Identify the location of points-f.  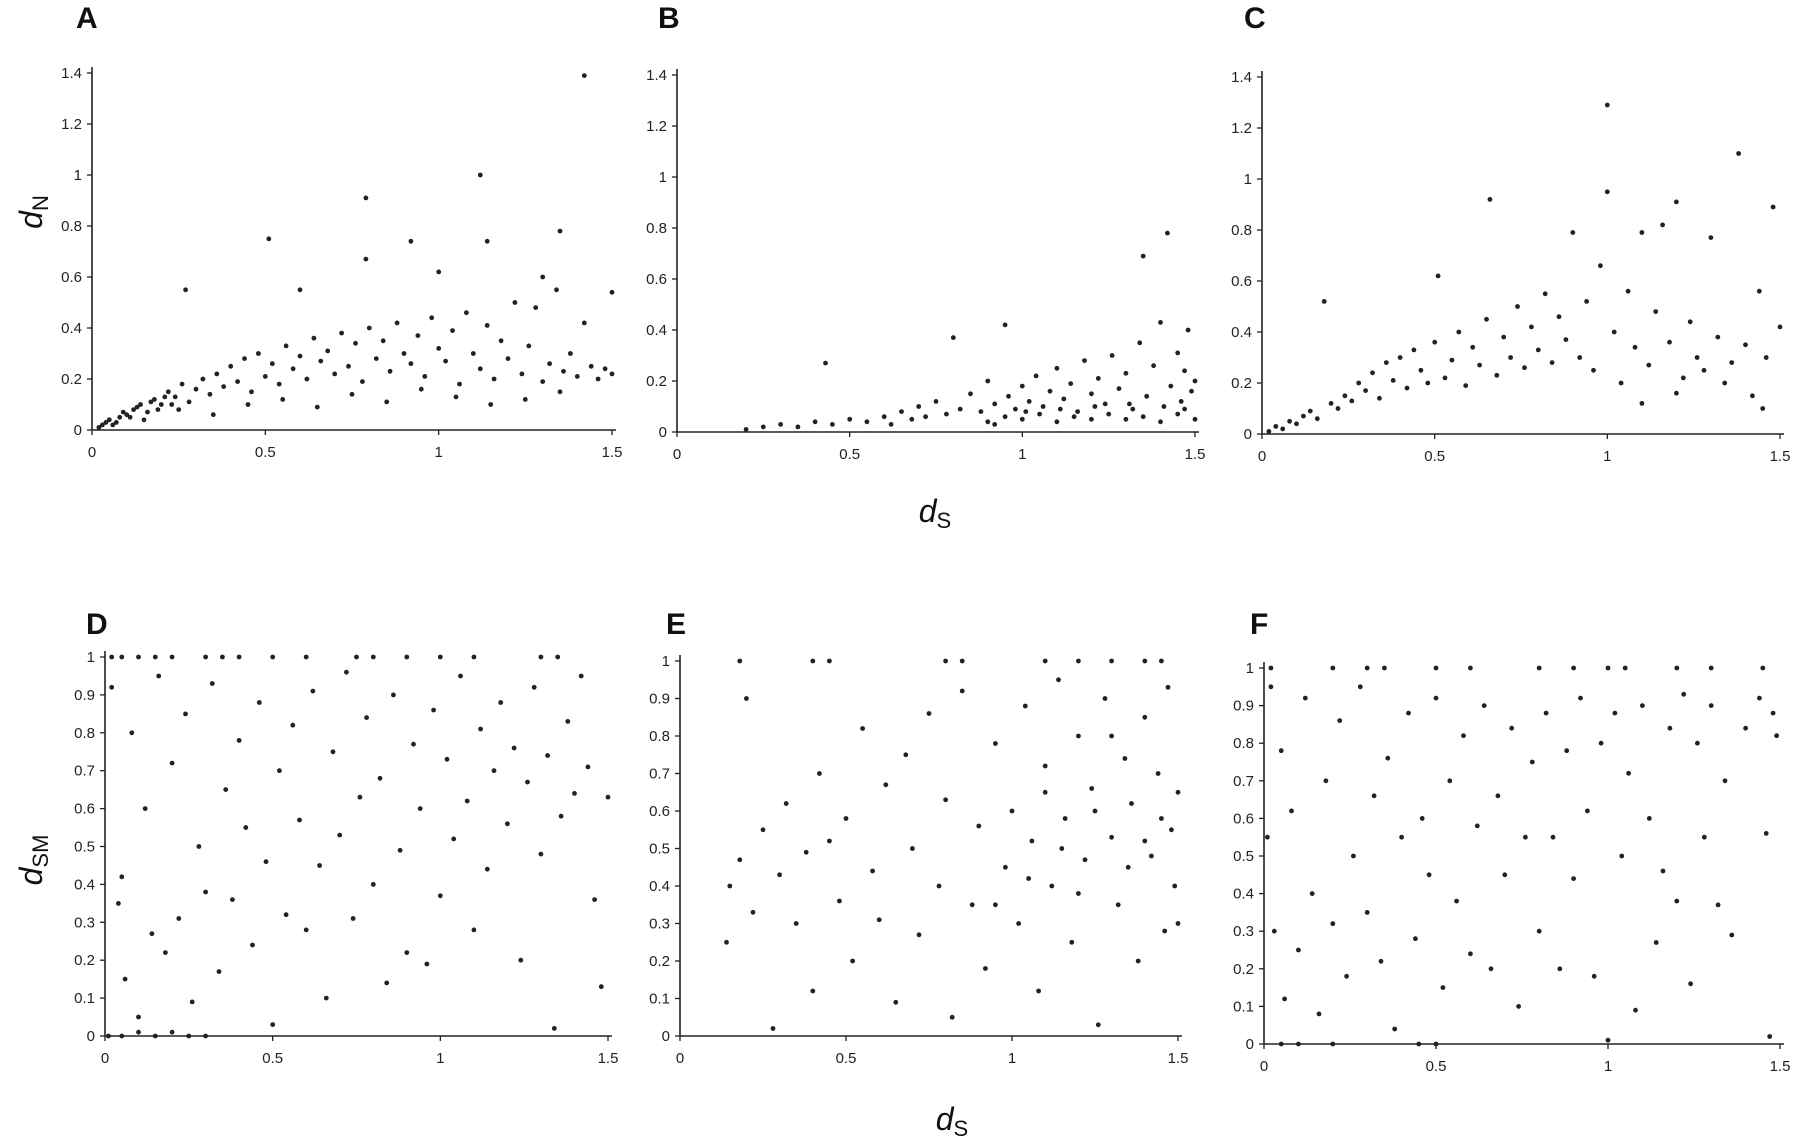
(1522, 856).